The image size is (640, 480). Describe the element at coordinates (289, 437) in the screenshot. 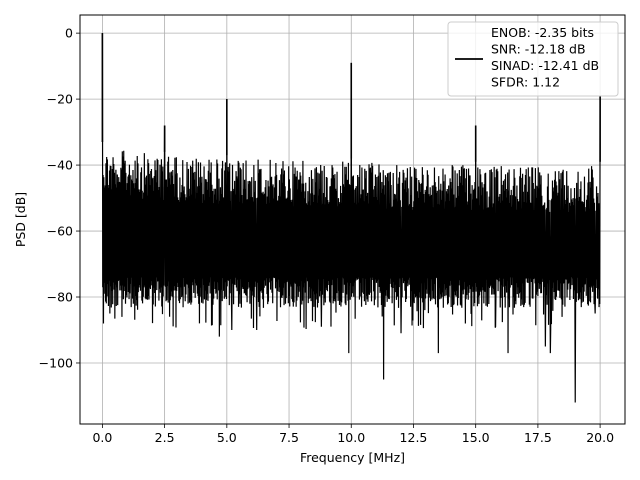

I see `x-tick-label: 7.5` at that location.